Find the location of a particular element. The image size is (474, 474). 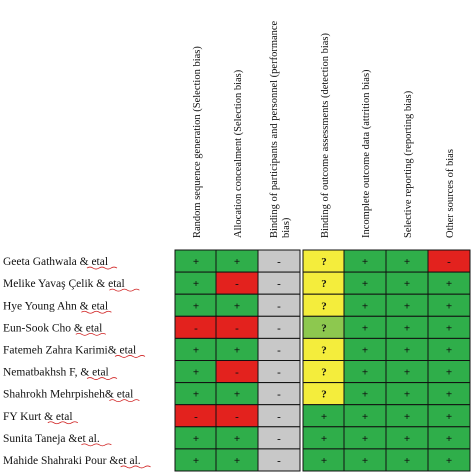

study-label: Fatemeh Zahra Karimi& etal is located at coordinates (69, 350).